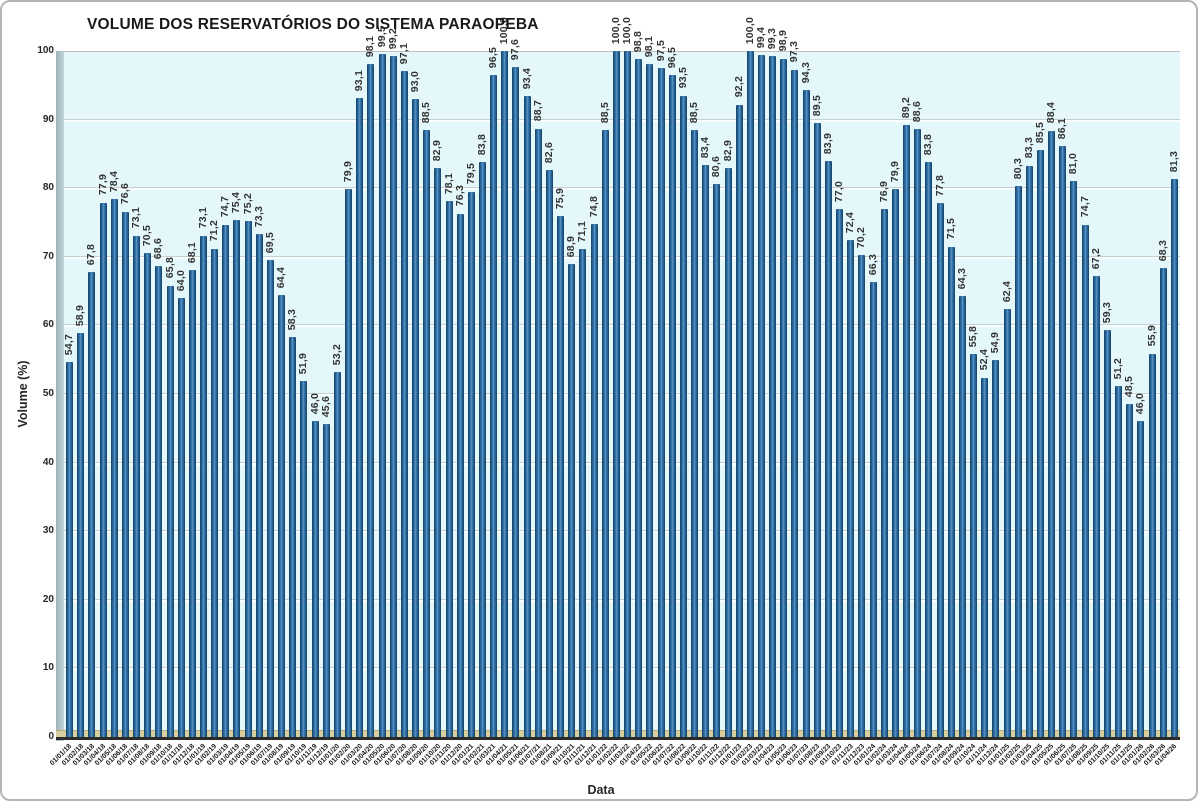  I want to click on y-tick-label: 10, so click(48, 668).